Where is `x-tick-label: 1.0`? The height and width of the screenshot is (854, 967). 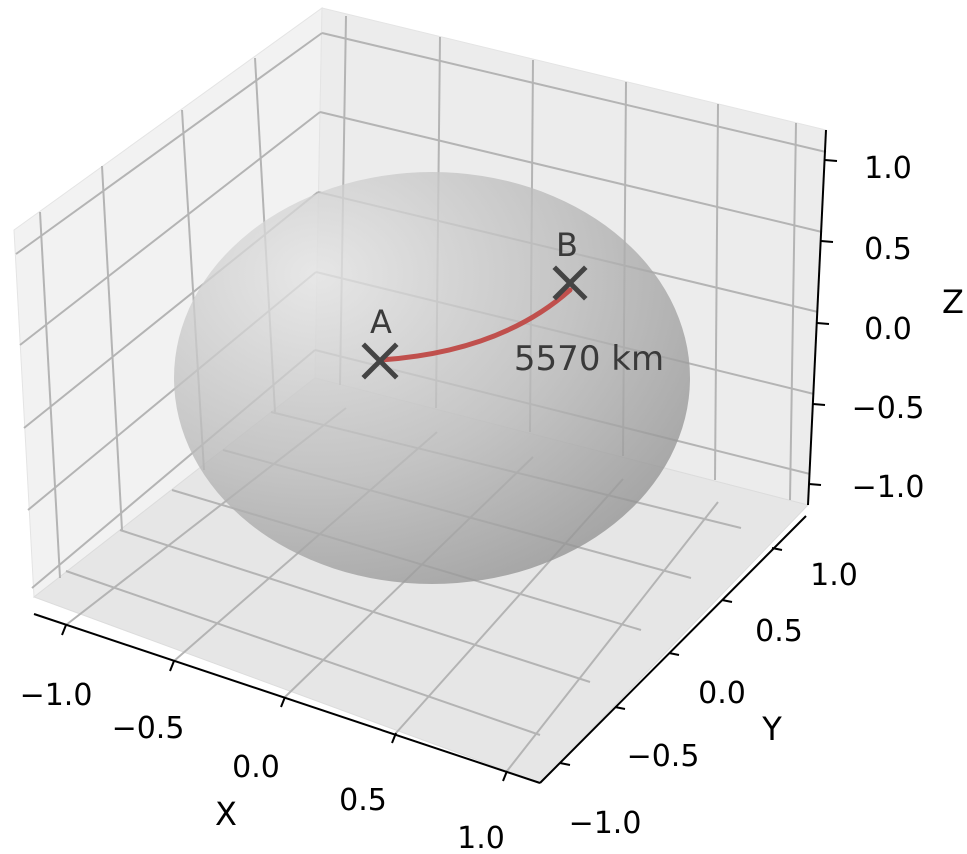 x-tick-label: 1.0 is located at coordinates (481, 837).